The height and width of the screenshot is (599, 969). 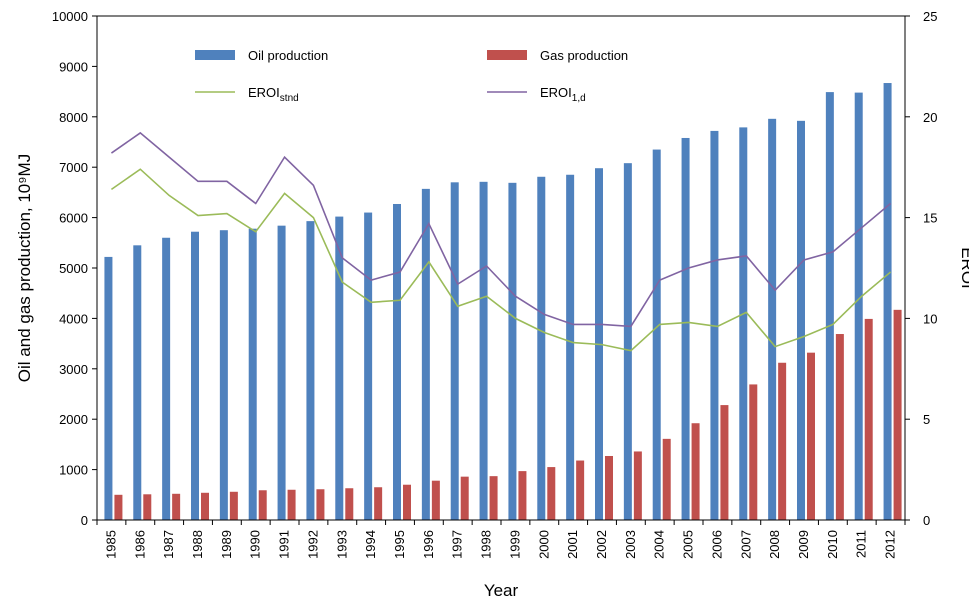 What do you see at coordinates (930, 318) in the screenshot?
I see `y2-tick-label: 10` at bounding box center [930, 318].